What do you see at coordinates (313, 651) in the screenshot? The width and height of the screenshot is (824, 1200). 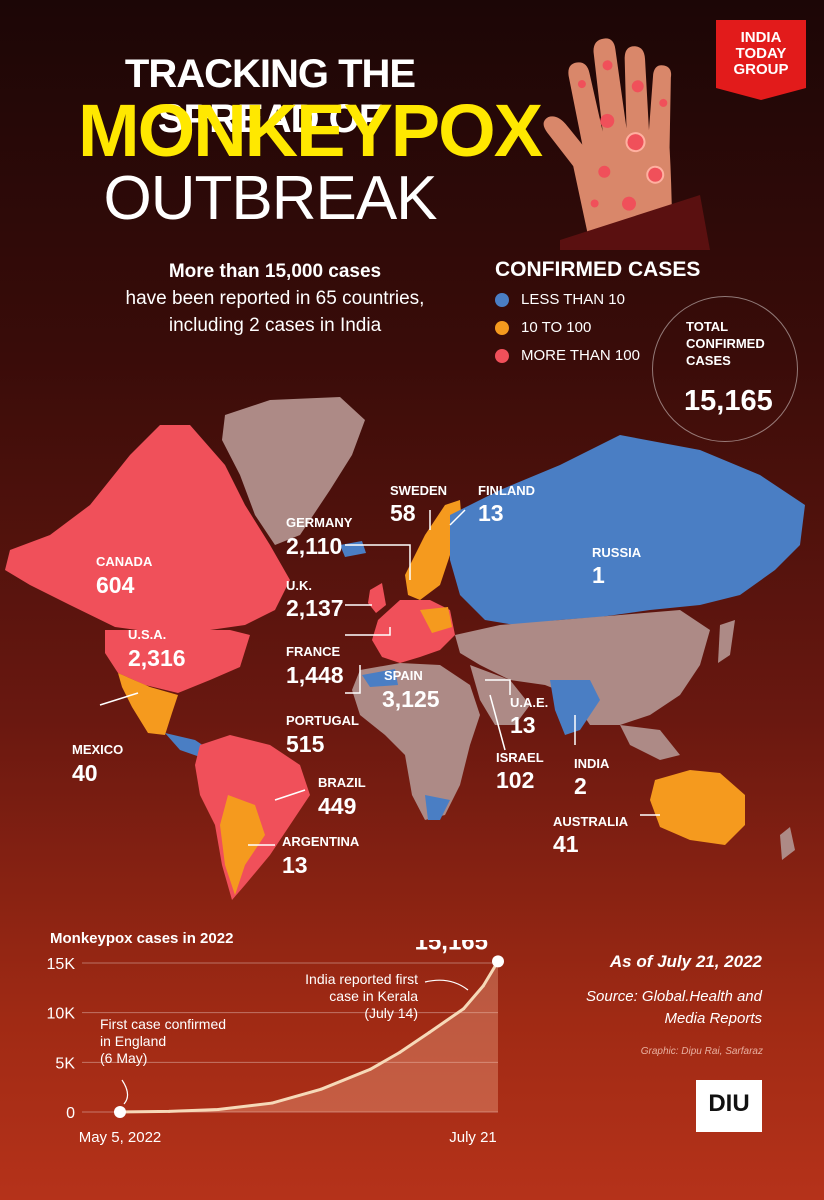 I see `country-label-france: FRANCE` at bounding box center [313, 651].